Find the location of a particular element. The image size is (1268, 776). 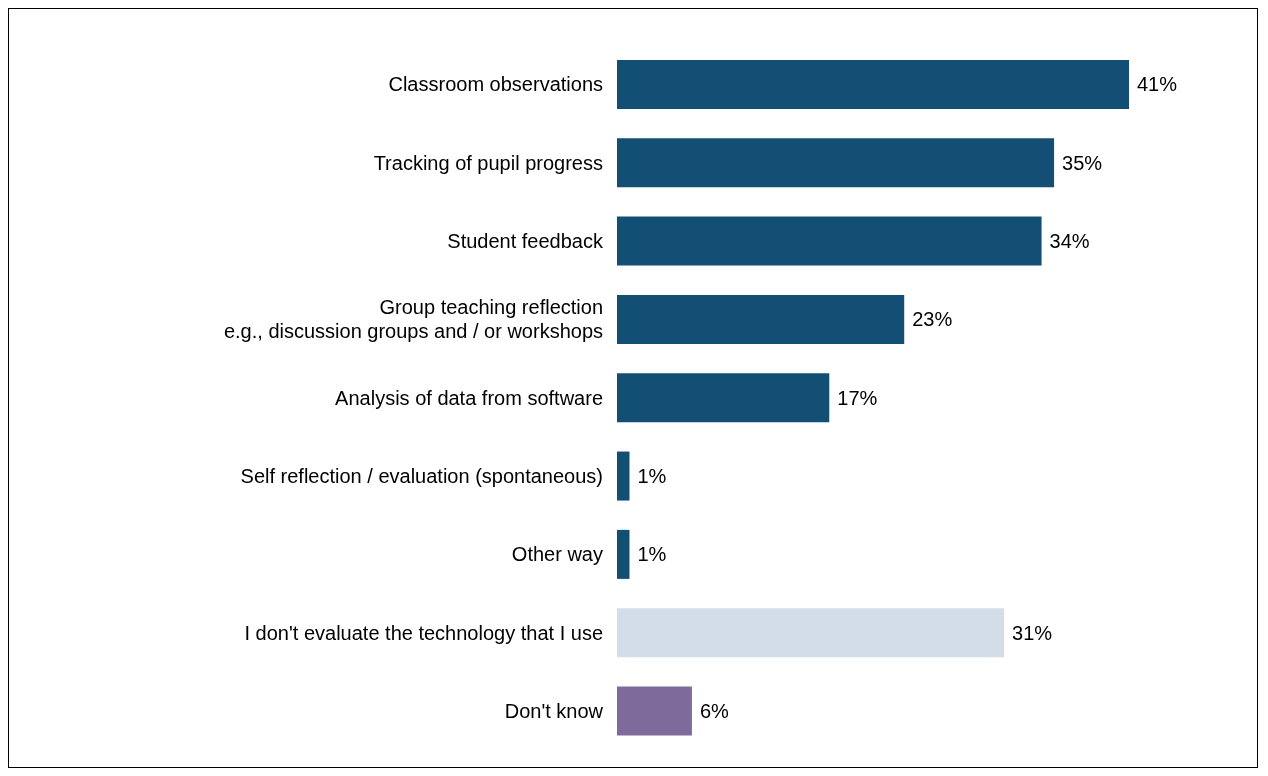

data-label: 17% is located at coordinates (857, 397).